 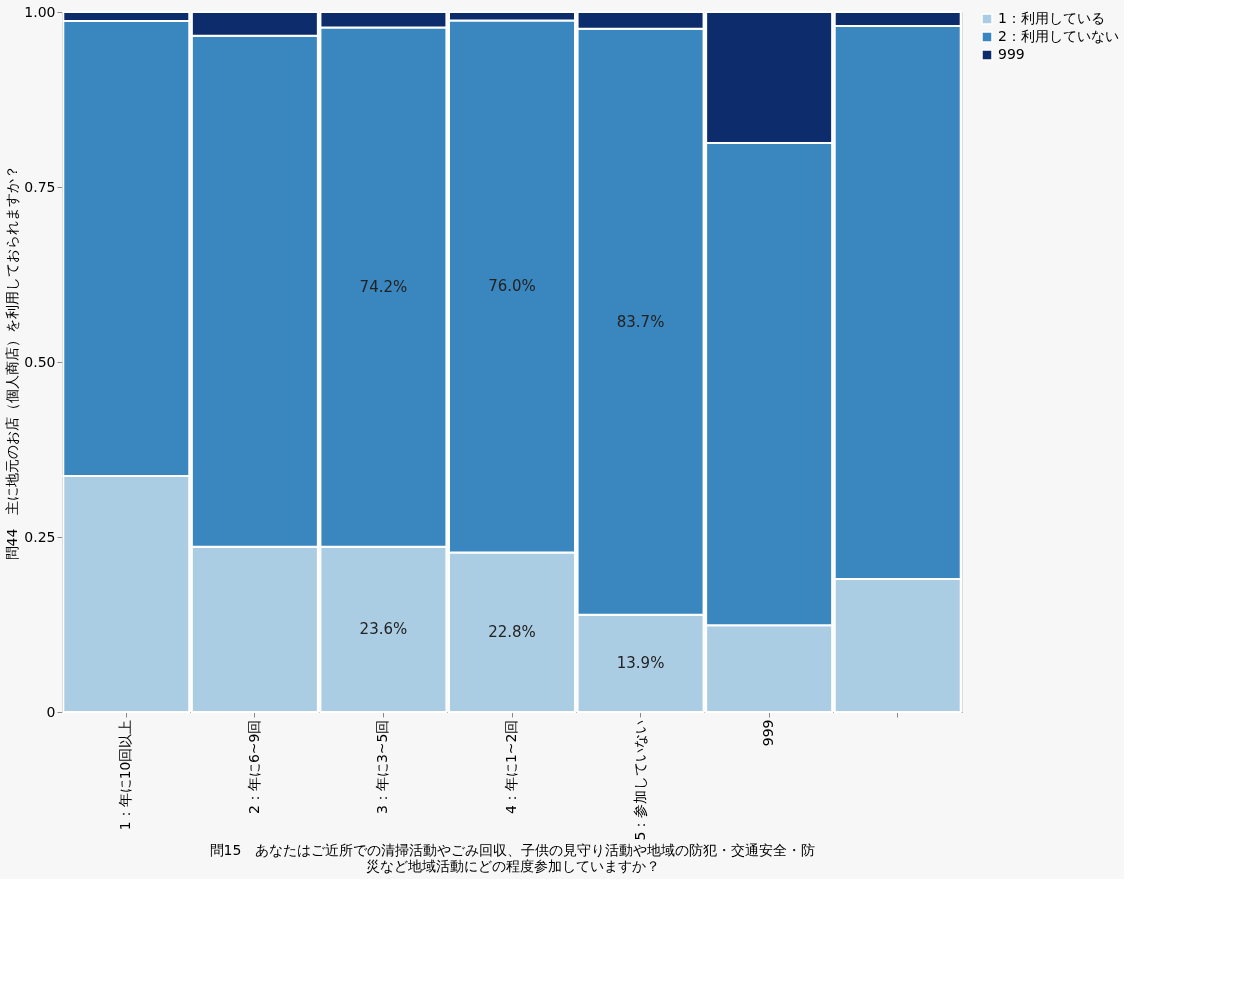 What do you see at coordinates (253, 766) in the screenshot?
I see `x-tick-label: 2：年に6~9回` at bounding box center [253, 766].